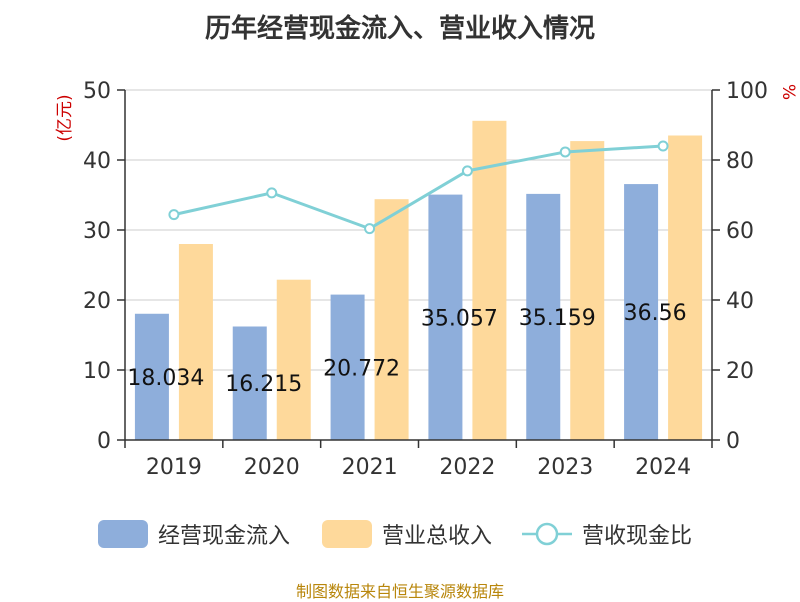 The height and width of the screenshot is (602, 800). Describe the element at coordinates (97, 91) in the screenshot. I see `y-left-tick-label: 50` at that location.